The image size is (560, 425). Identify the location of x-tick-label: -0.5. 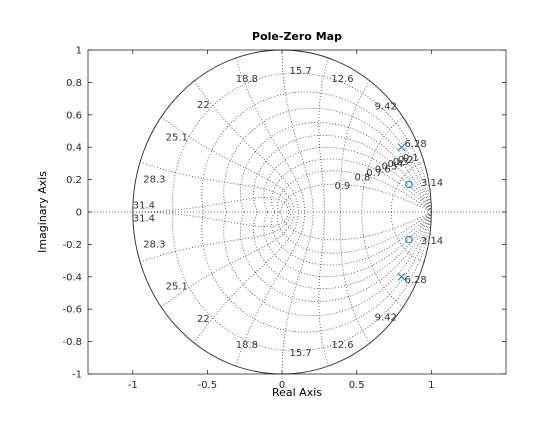
(208, 385).